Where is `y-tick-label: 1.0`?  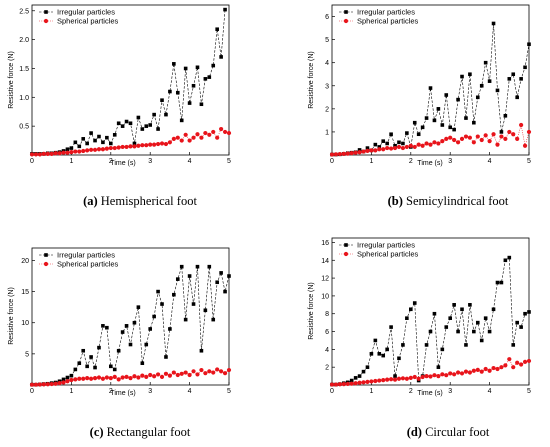 y-tick-label: 1.0 is located at coordinates (24, 98).